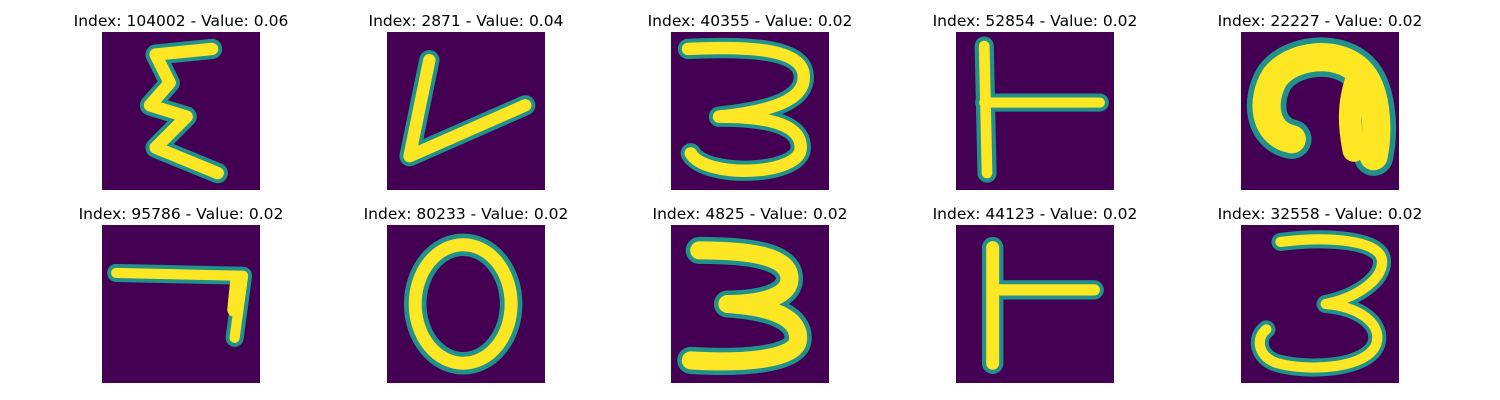  I want to click on panel-title: Index: 40355 - Value: 0.02, so click(750, 21).